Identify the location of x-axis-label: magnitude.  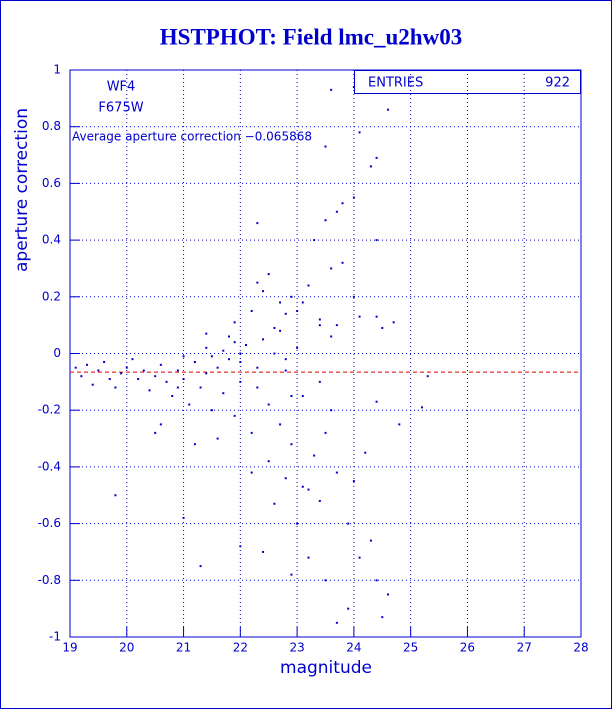
(326, 668).